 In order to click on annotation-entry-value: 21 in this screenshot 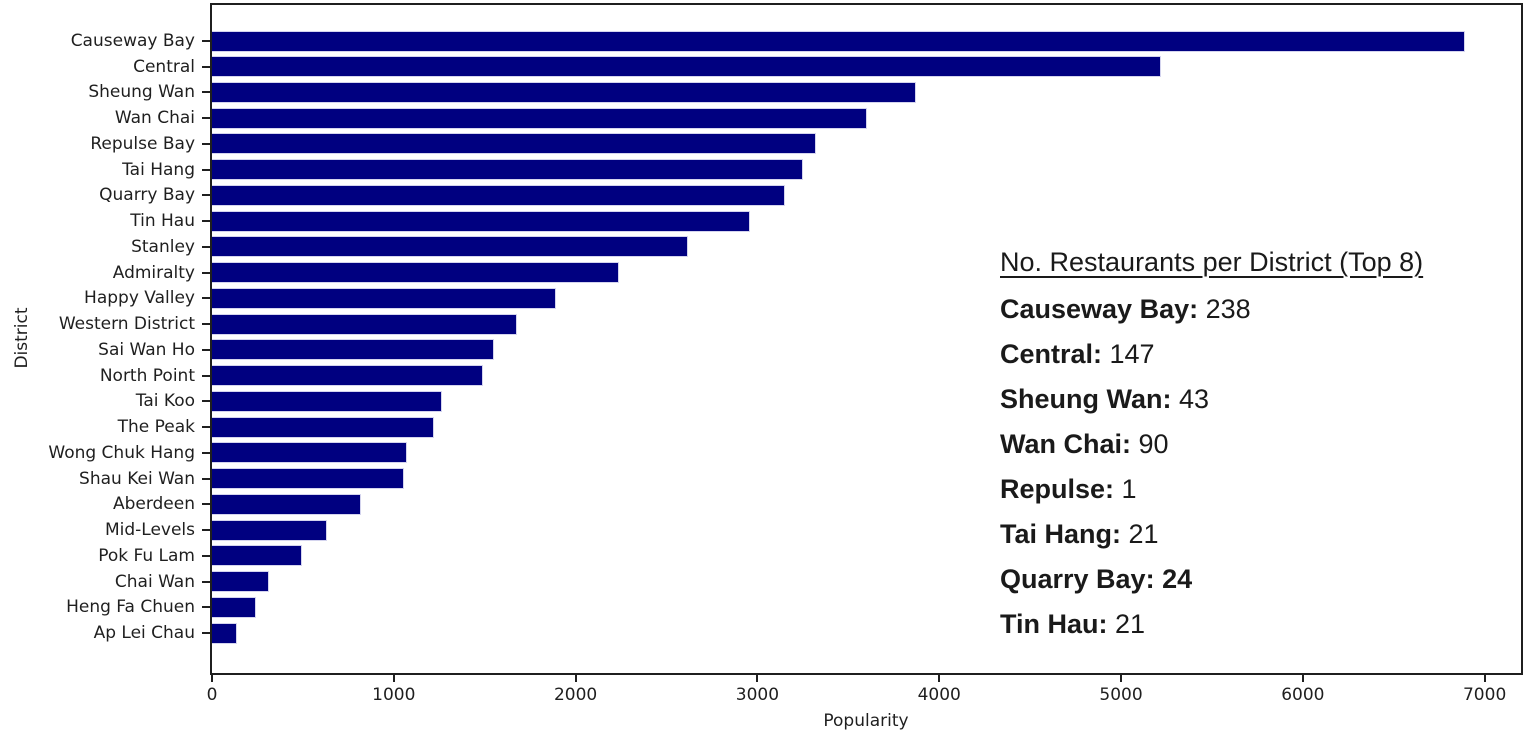, I will do `click(1126, 624)`.